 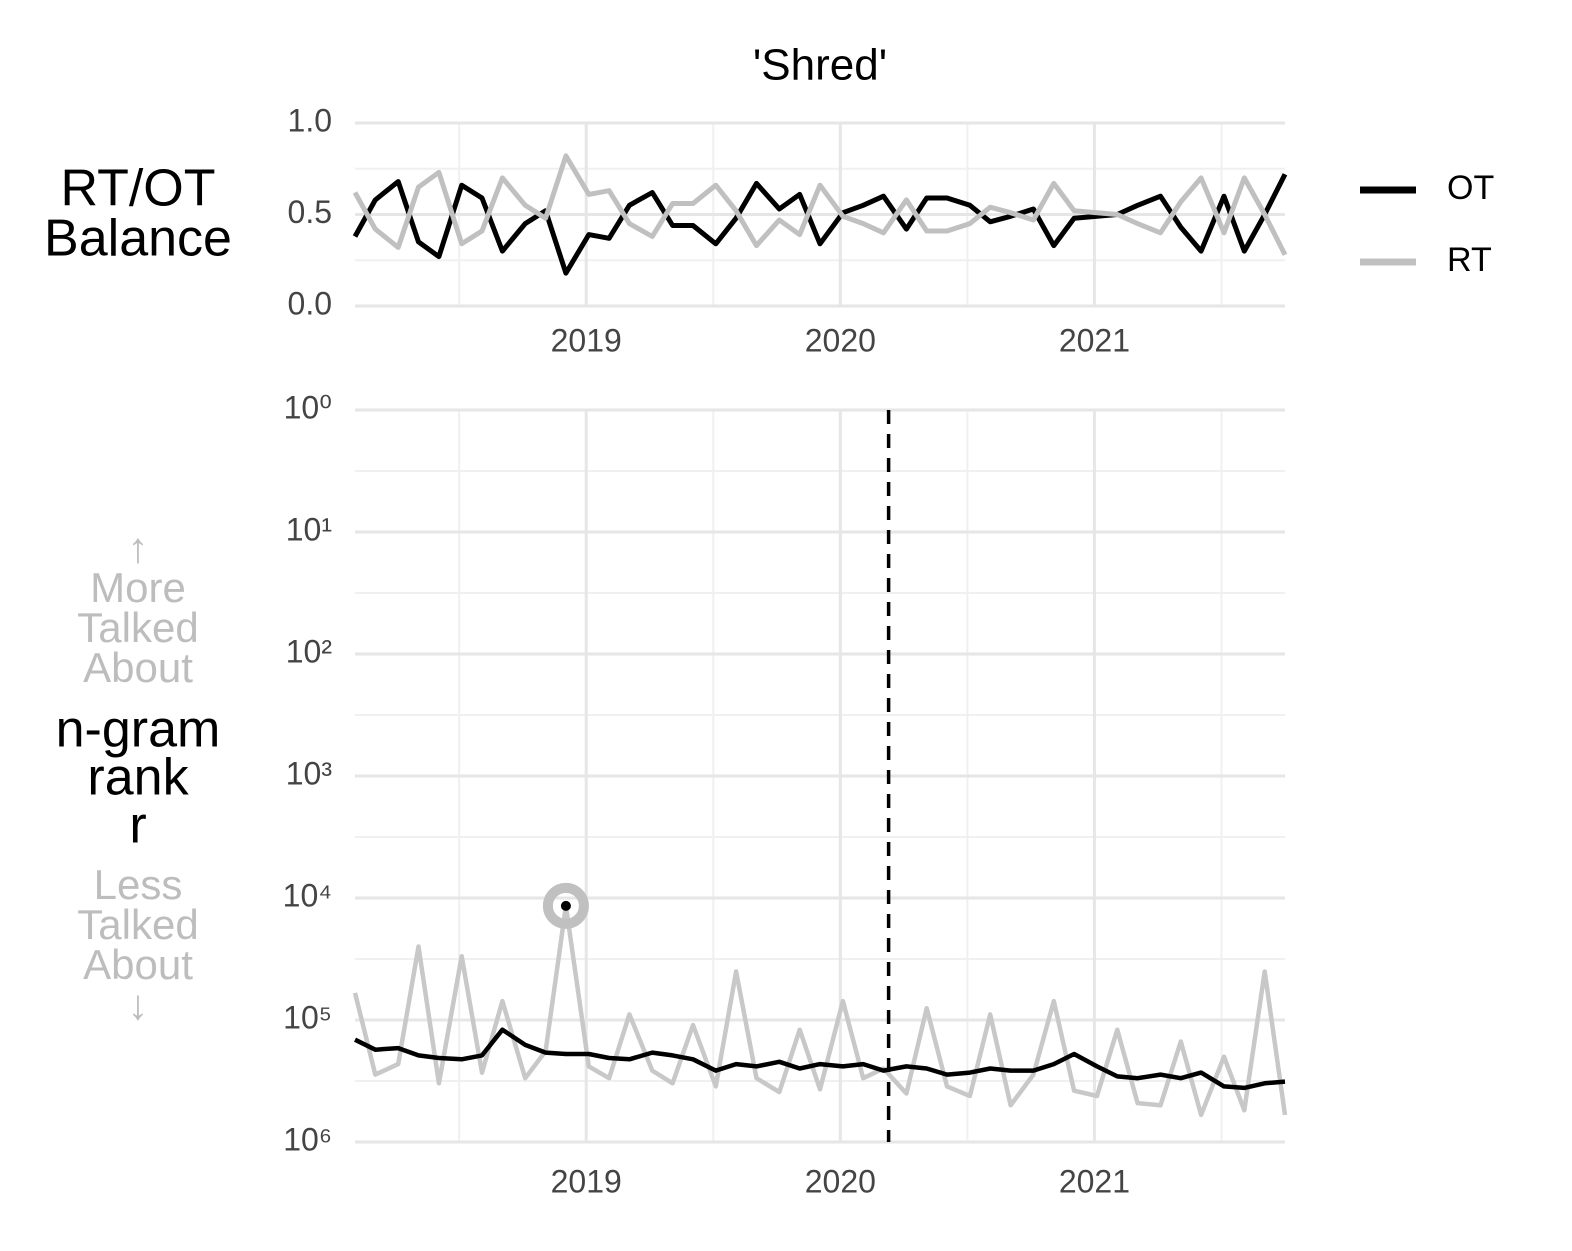 I want to click on legend-label: OT, so click(x=1470, y=188).